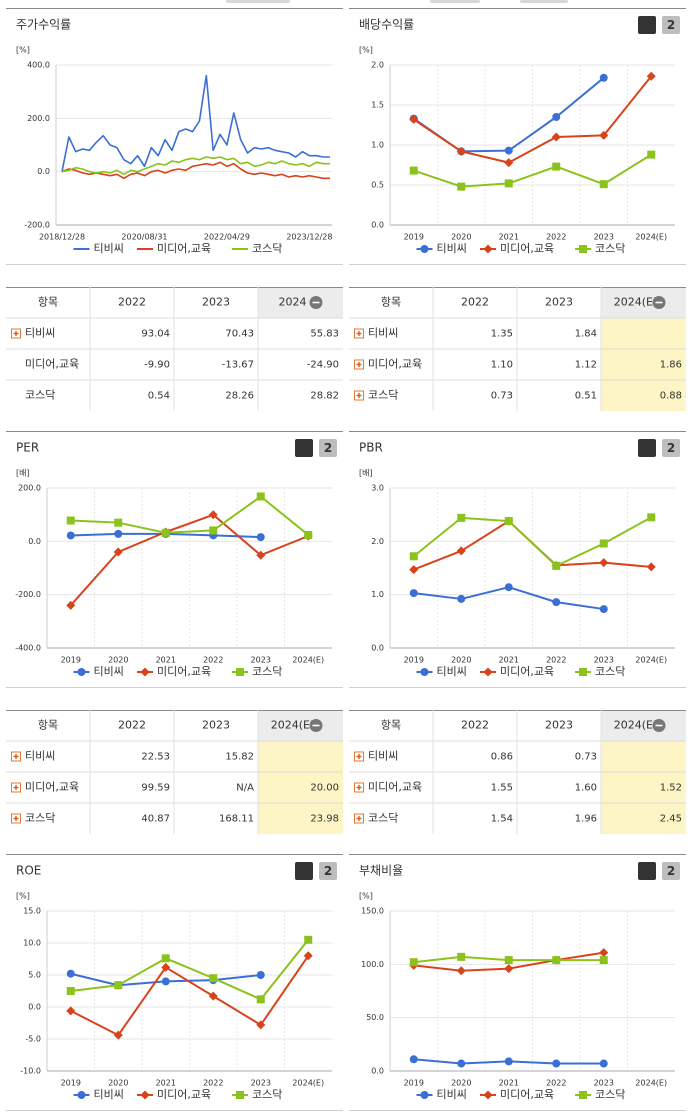 This screenshot has width=691, height=1115. What do you see at coordinates (324, 819) in the screenshot?
I see `table-cell: 23.98` at bounding box center [324, 819].